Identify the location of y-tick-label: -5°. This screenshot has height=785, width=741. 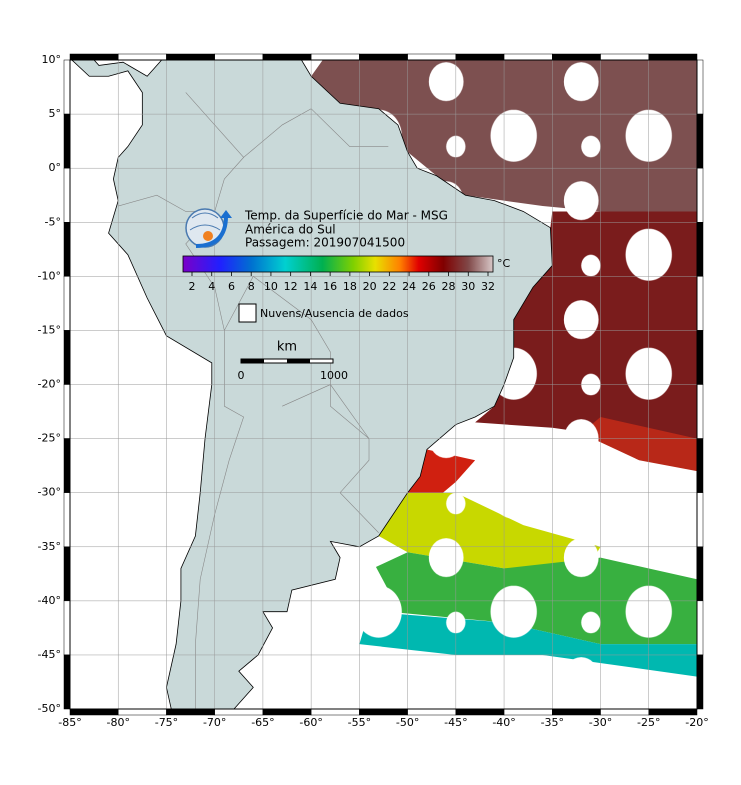
(53, 221).